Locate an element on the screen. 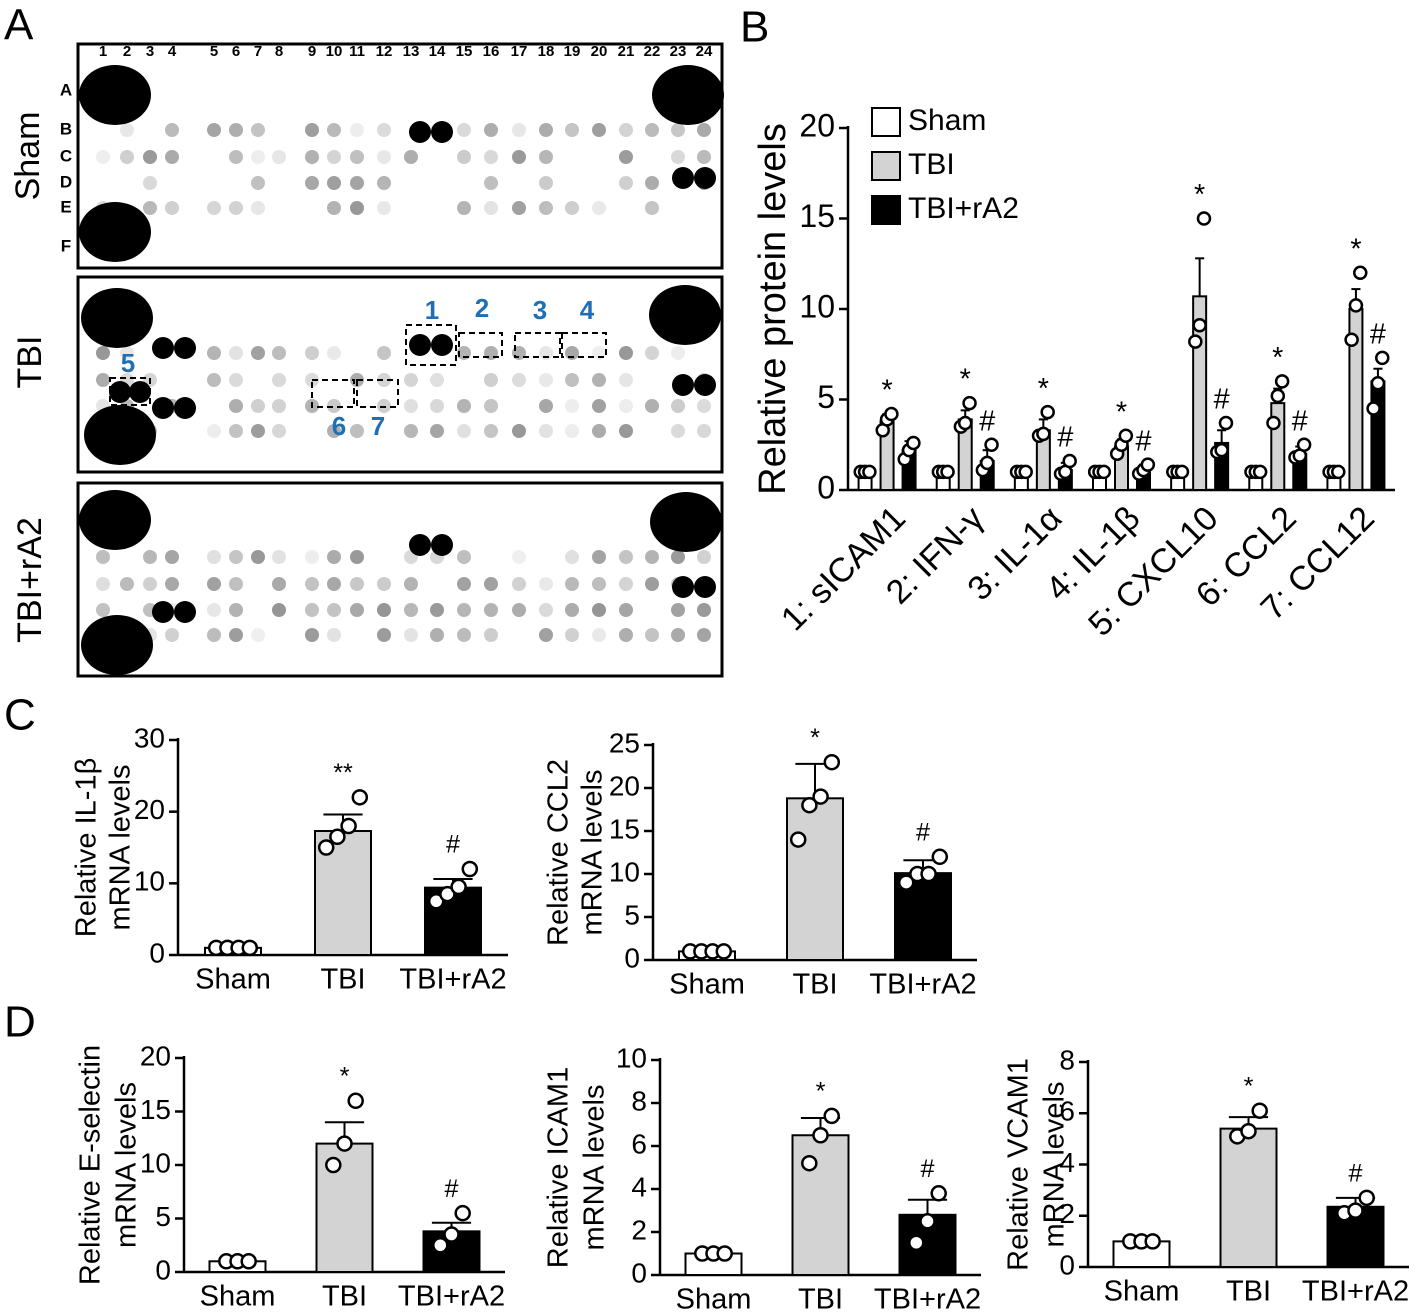 The width and height of the screenshot is (1416, 1312). blot-column-label: 7 is located at coordinates (258, 51).